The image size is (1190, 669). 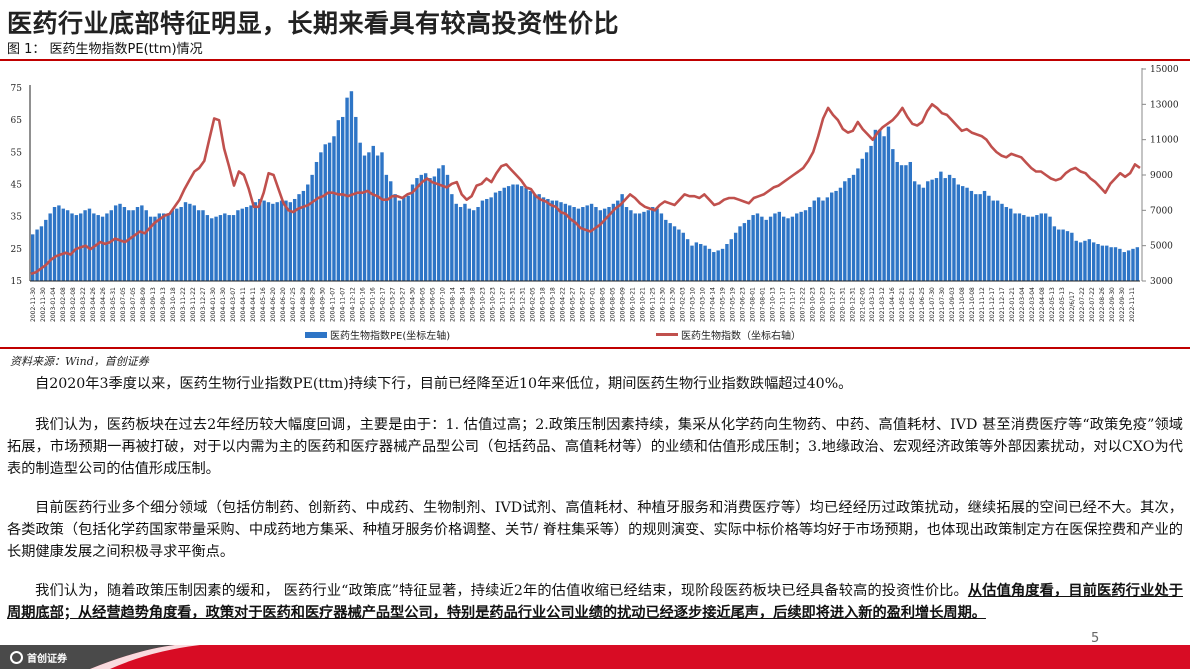 I want to click on svg-text: 25, so click(x=17, y=250).